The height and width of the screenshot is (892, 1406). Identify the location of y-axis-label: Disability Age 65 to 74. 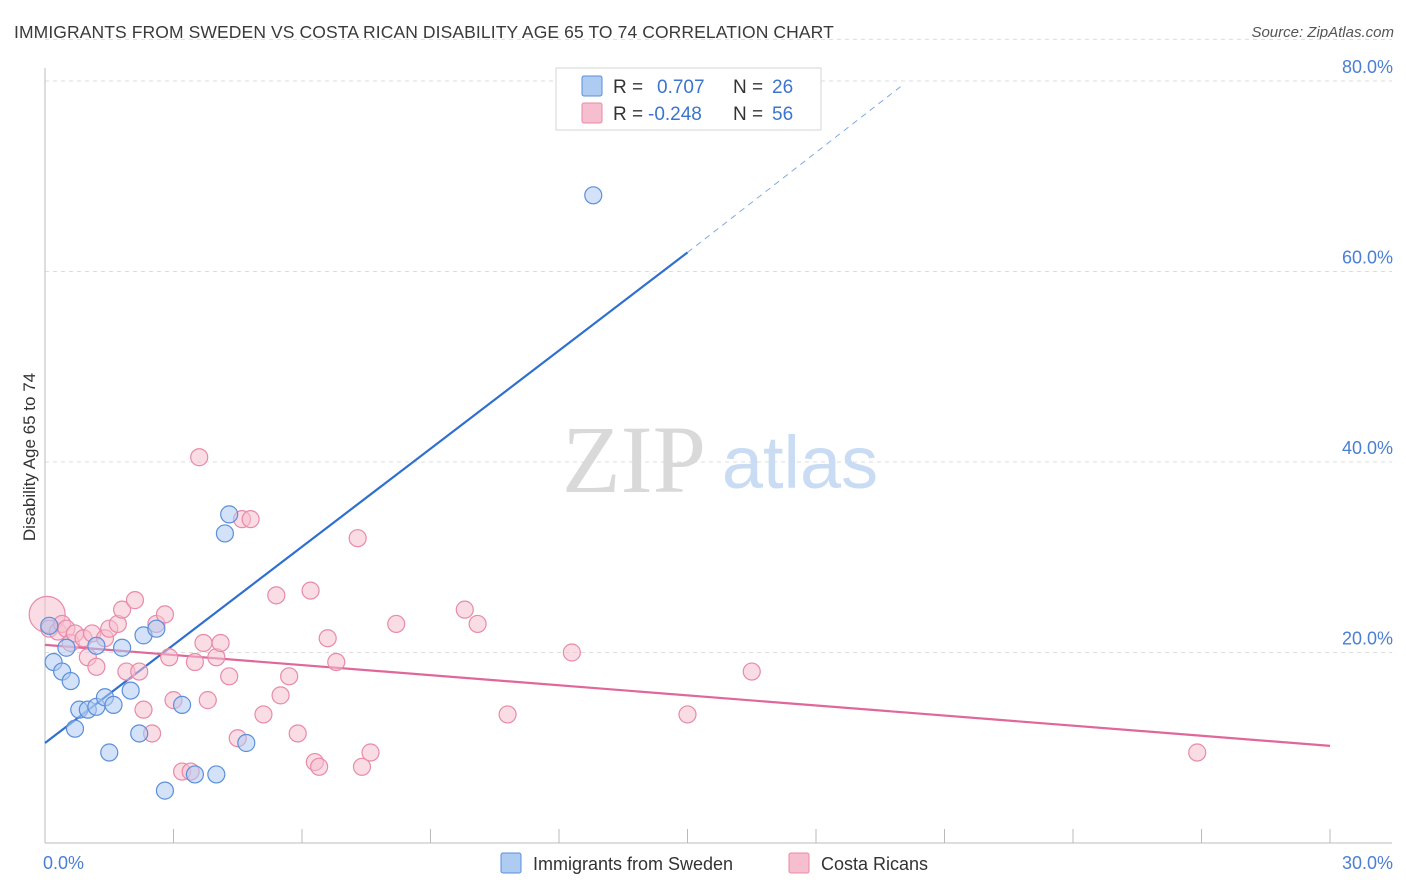
(29, 457).